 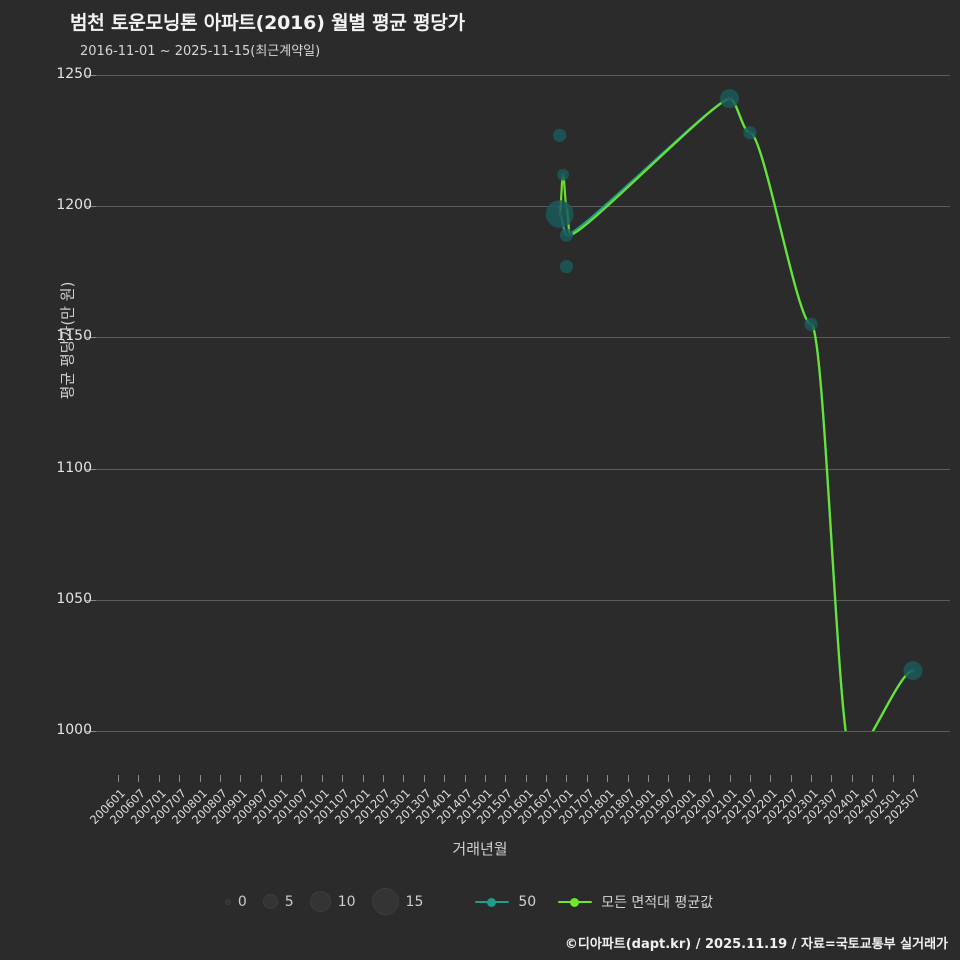 I want to click on page-title: 범천 토운모닝톤 아파트(2016) 월별 평균 평당가, so click(x=267, y=23).